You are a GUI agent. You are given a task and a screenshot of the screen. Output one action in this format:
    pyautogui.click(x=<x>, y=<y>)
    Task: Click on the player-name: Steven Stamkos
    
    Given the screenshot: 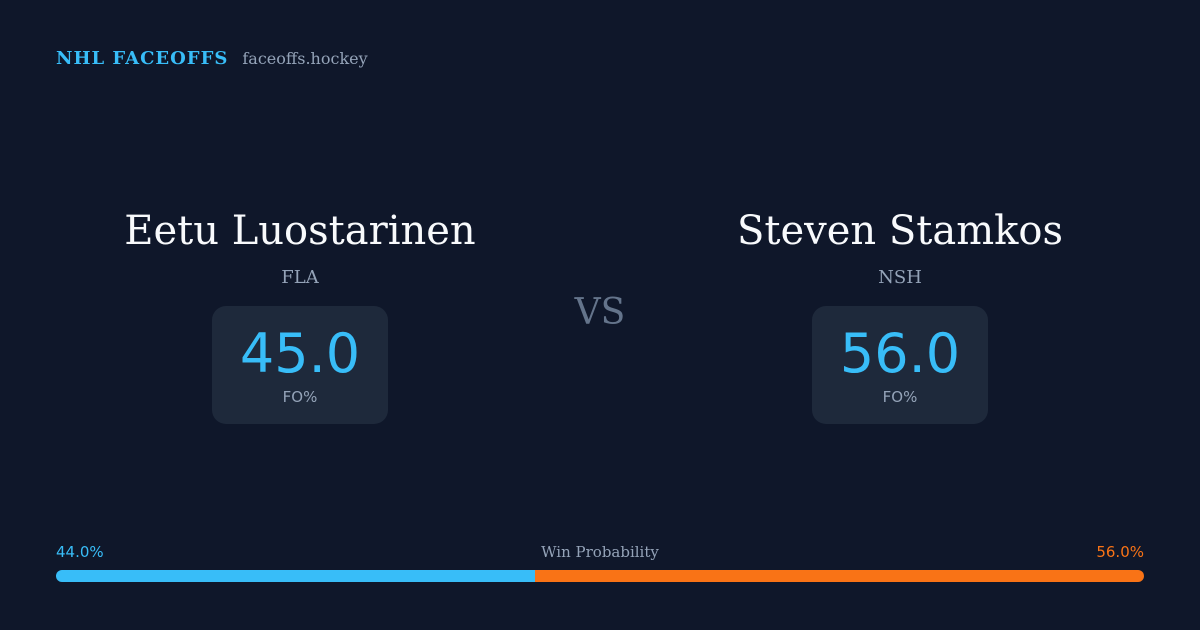 What is the action you would take?
    pyautogui.click(x=900, y=231)
    